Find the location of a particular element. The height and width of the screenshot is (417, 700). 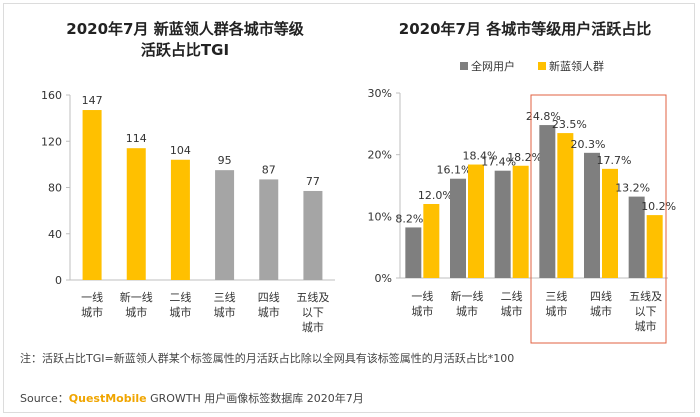

left-bar-value-label: 114 is located at coordinates (136, 138).